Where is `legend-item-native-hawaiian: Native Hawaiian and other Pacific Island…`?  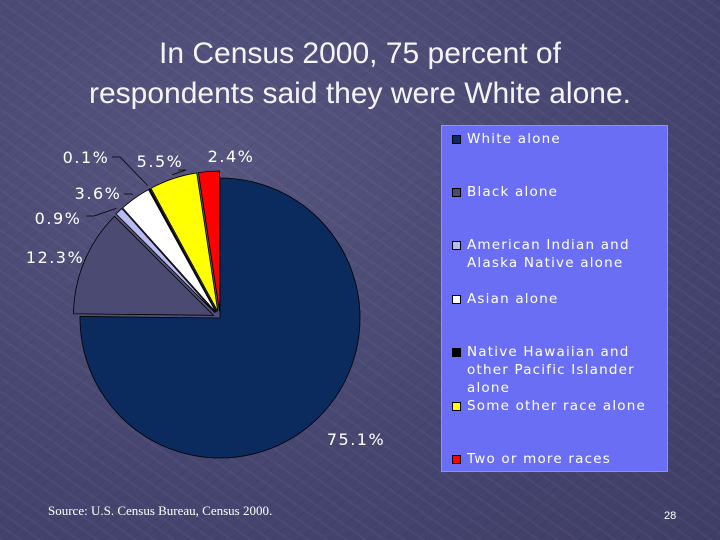 legend-item-native-hawaiian: Native Hawaiian and other Pacific Island… is located at coordinates (559, 370).